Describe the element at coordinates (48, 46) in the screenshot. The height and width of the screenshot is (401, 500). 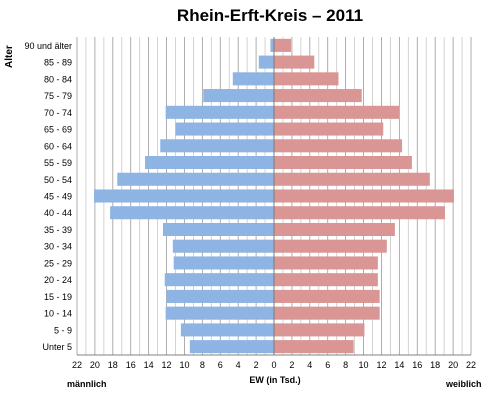
I see `category-label: 90 und älter` at that location.